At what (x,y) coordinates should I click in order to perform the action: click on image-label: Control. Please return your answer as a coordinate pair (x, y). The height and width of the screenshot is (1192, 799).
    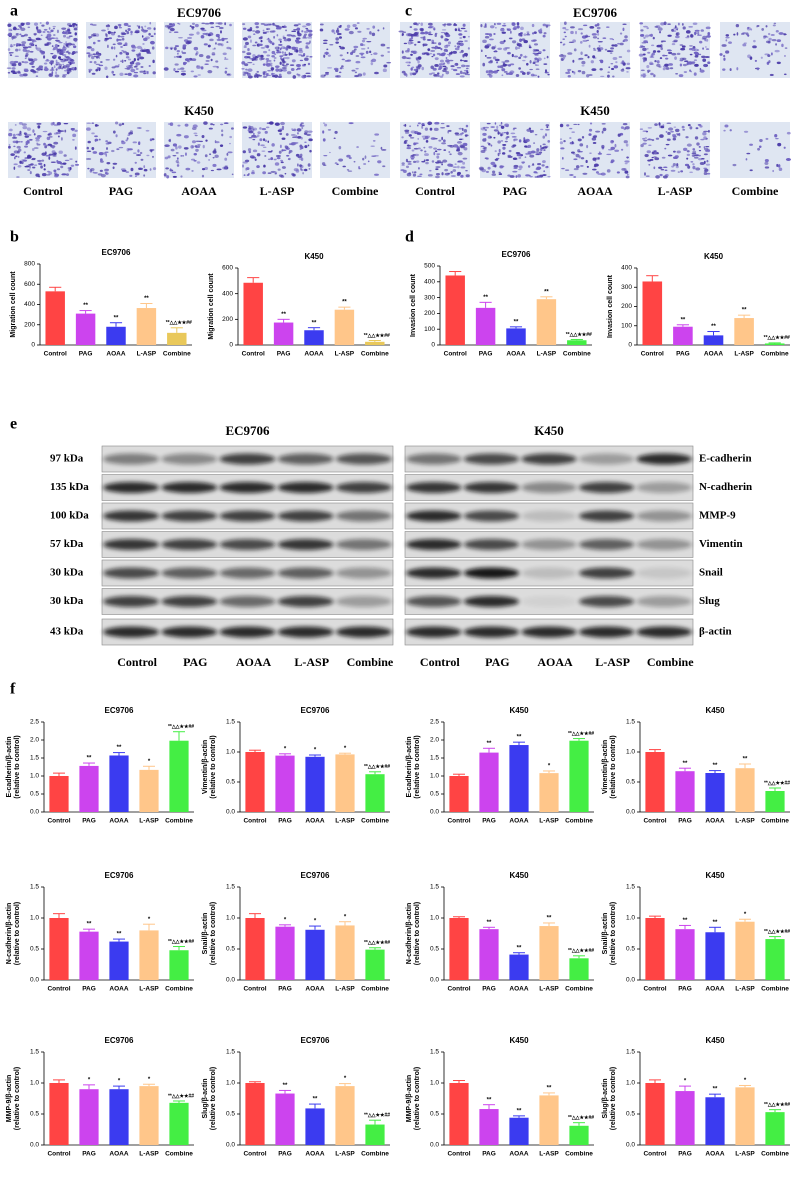
    Looking at the image, I should click on (435, 191).